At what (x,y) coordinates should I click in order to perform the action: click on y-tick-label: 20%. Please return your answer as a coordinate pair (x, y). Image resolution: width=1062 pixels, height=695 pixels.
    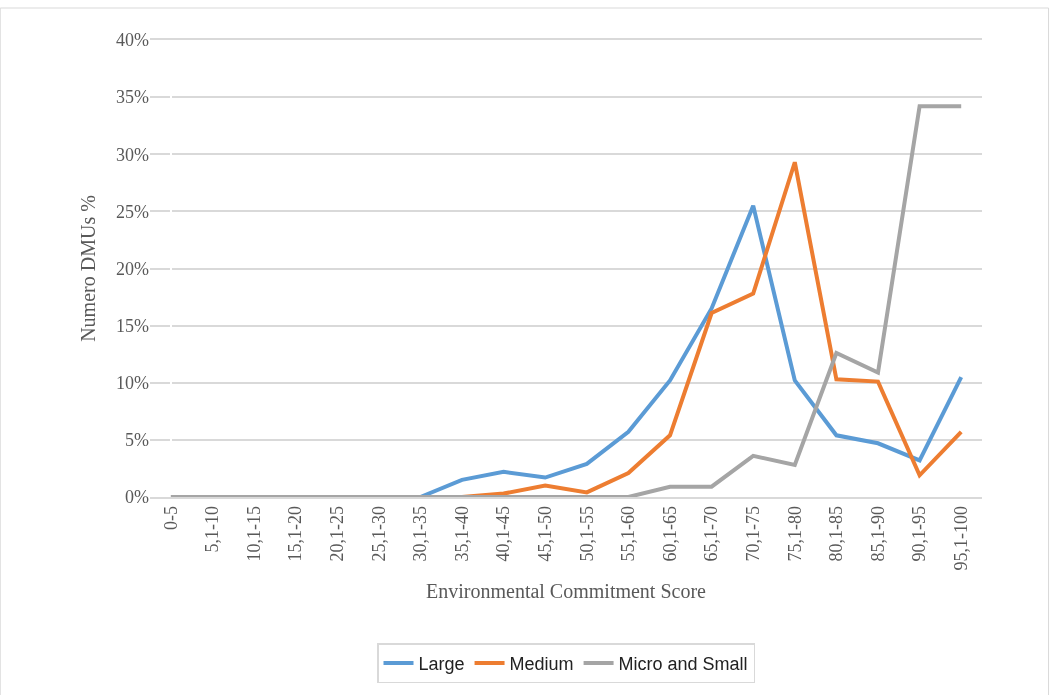
    Looking at the image, I should click on (132, 268).